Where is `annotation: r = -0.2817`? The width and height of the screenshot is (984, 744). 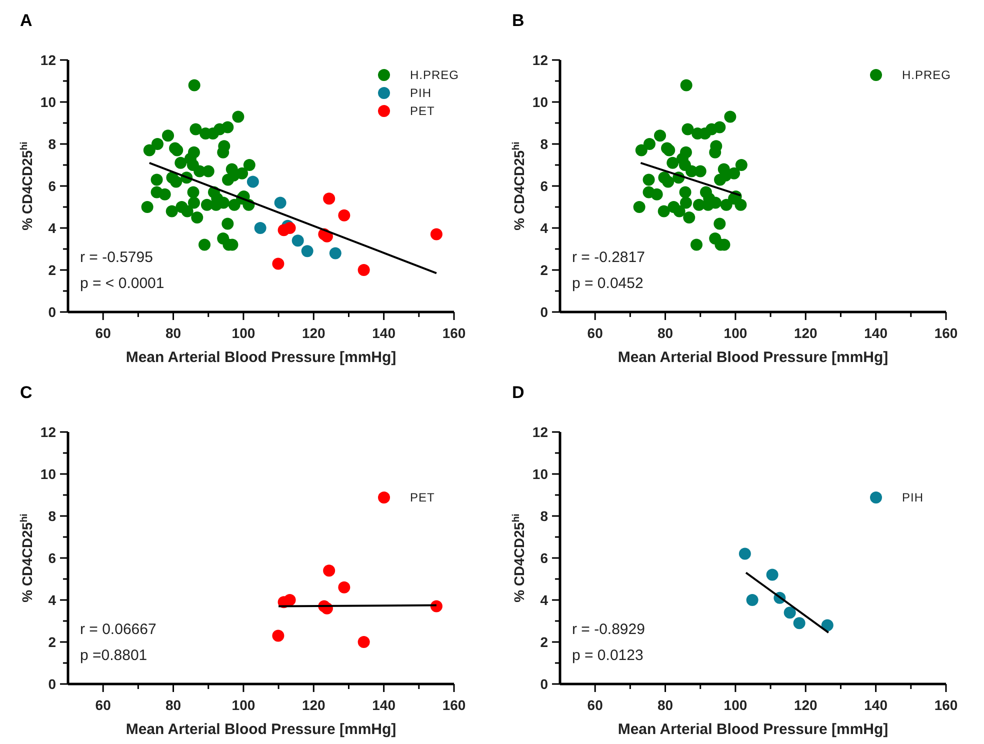
annotation: r = -0.2817 is located at coordinates (608, 257).